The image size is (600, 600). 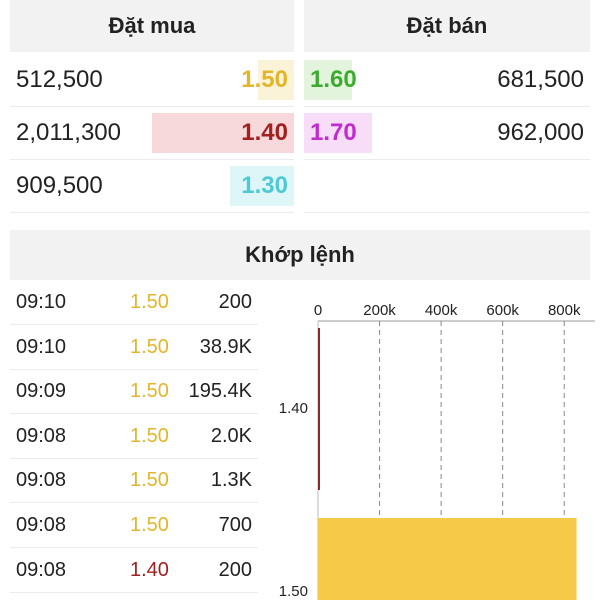 I want to click on buy-volume: 512,500, so click(x=59, y=79).